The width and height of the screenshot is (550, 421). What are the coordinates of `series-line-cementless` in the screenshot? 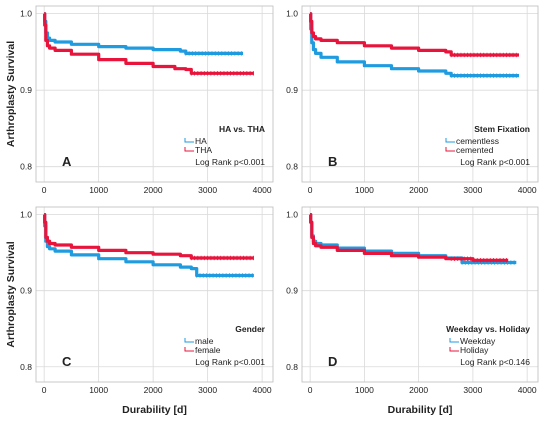 It's located at (414, 45).